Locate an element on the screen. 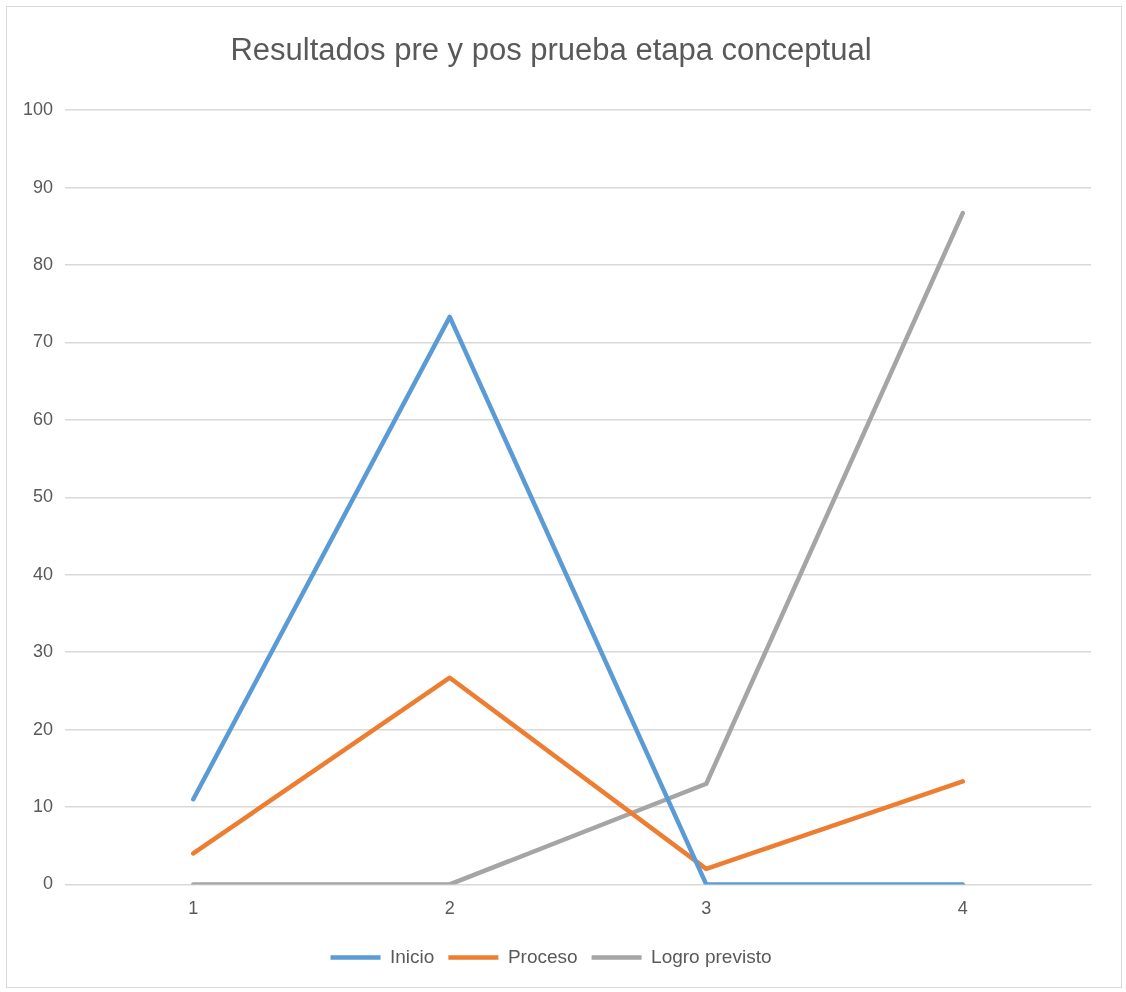  y-tick-label: 40 is located at coordinates (43, 573).